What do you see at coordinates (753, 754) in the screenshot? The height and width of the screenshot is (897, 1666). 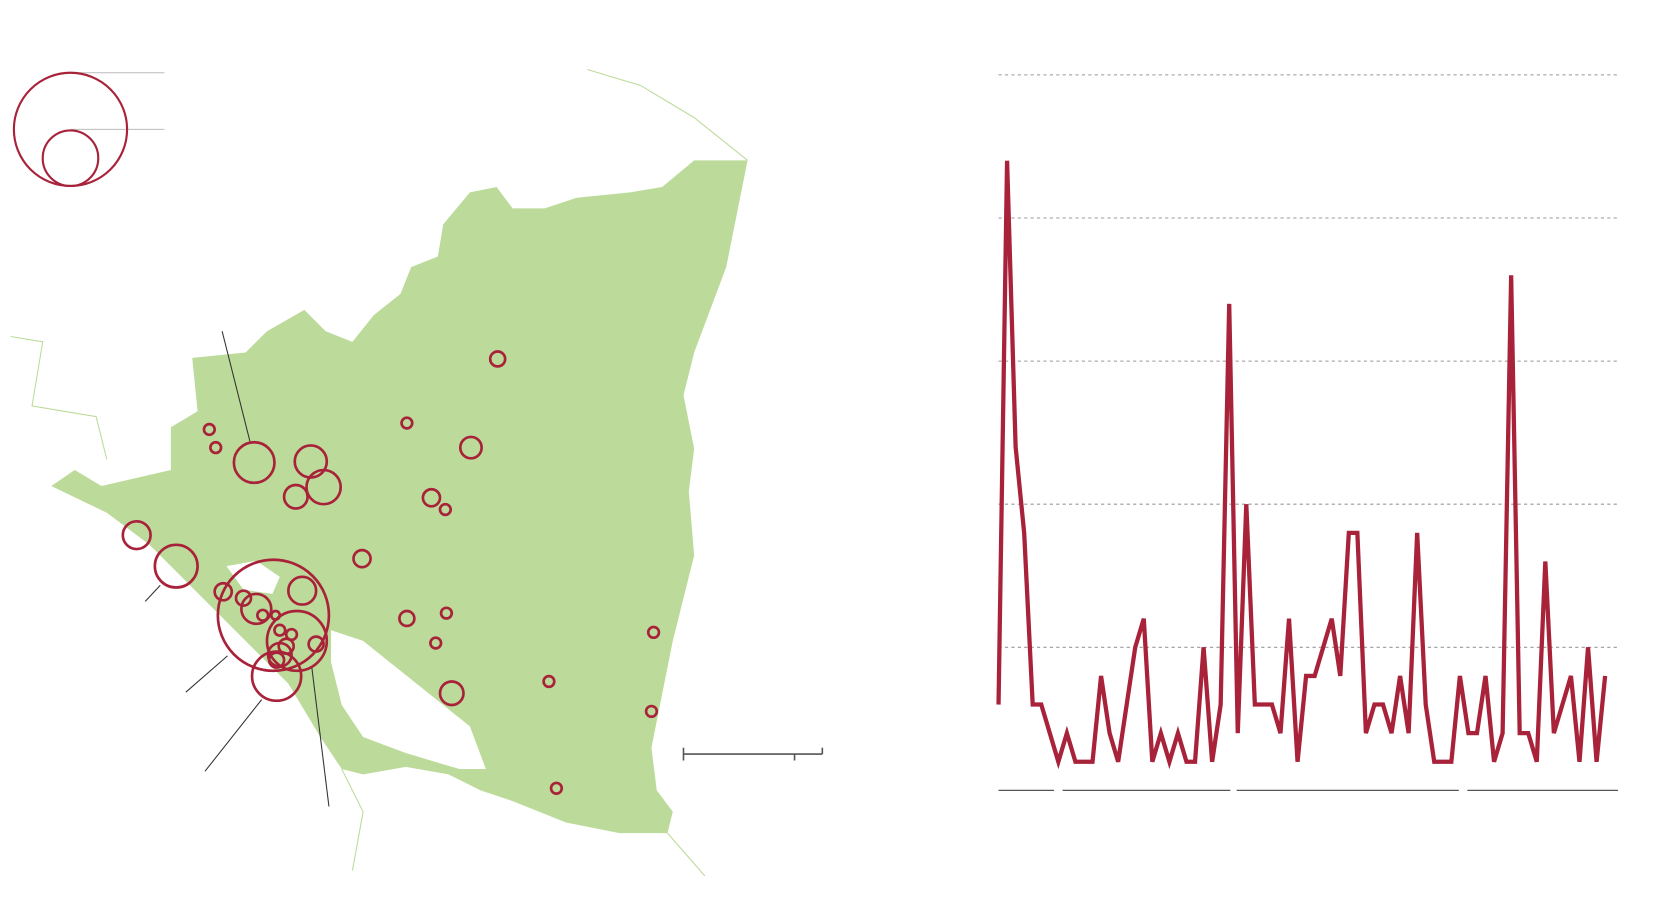 I see `scale-bar` at bounding box center [753, 754].